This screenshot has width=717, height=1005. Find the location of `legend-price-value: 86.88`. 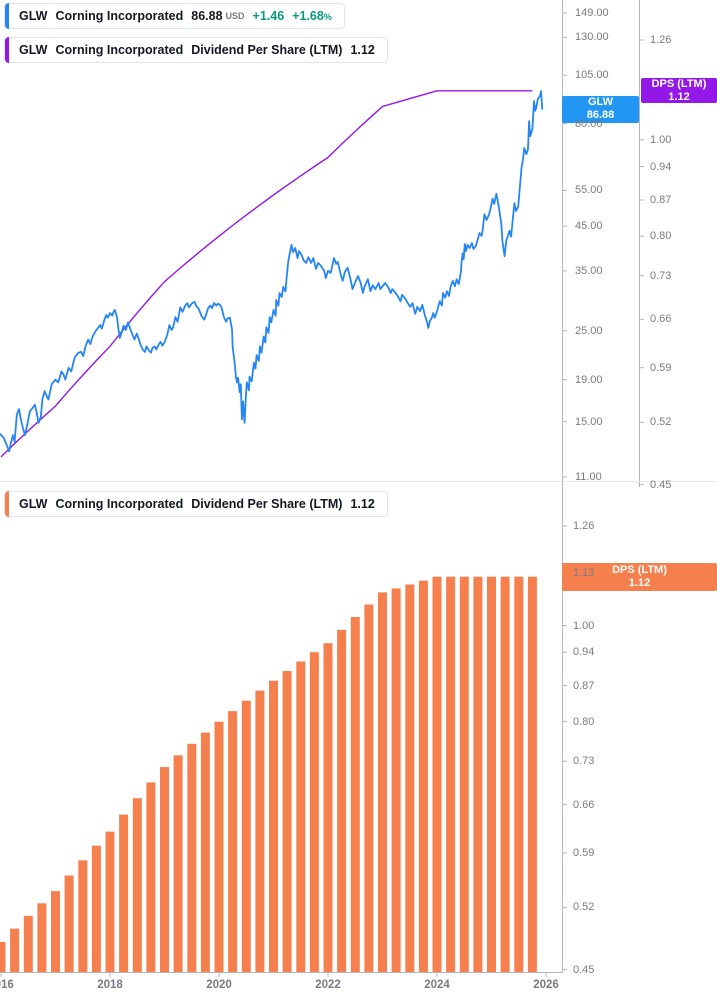

legend-price-value: 86.88 is located at coordinates (207, 16).